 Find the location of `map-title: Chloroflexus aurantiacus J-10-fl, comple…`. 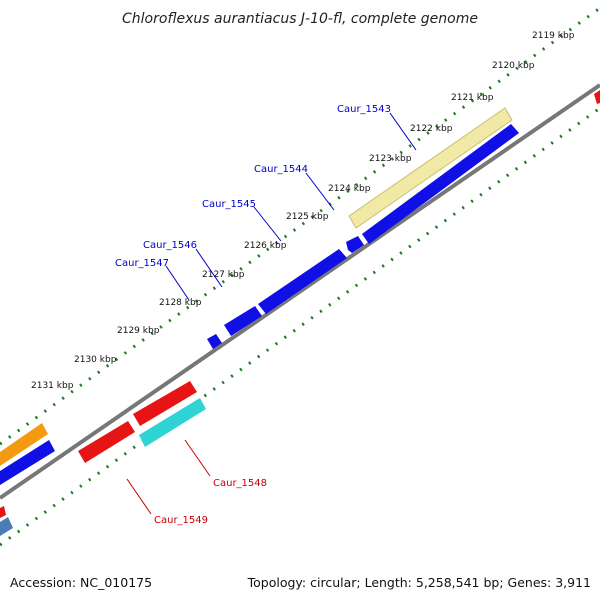

map-title: Chloroflexus aurantiacus J-10-fl, comple… is located at coordinates (300, 19).